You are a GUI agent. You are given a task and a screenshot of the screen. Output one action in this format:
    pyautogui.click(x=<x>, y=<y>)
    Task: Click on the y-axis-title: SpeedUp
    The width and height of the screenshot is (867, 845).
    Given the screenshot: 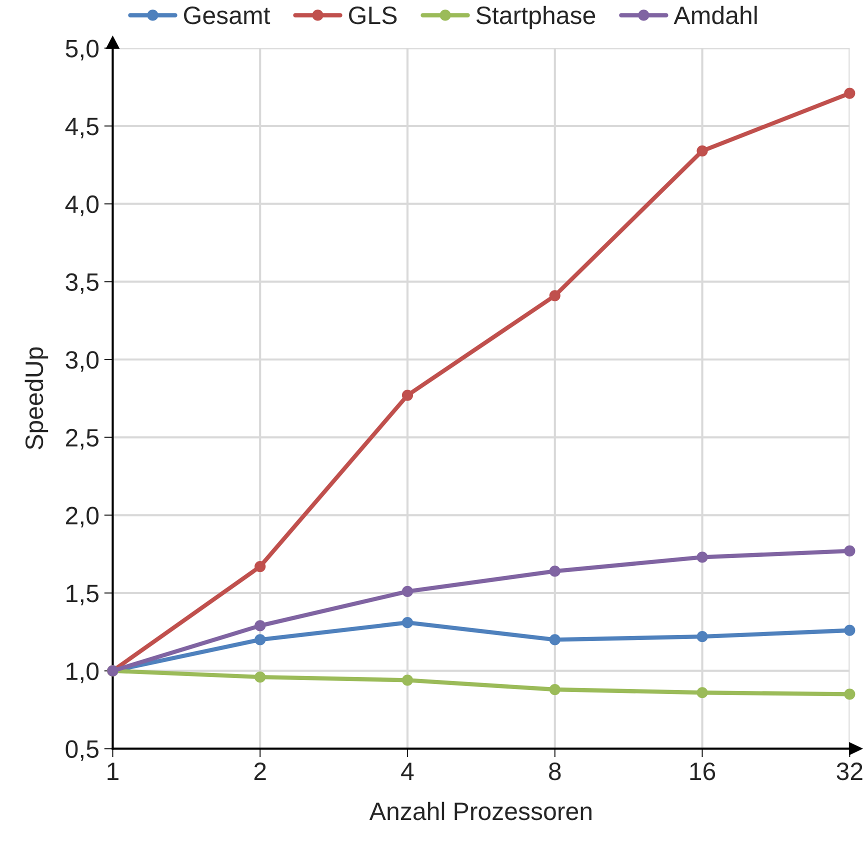 What is the action you would take?
    pyautogui.click(x=36, y=398)
    